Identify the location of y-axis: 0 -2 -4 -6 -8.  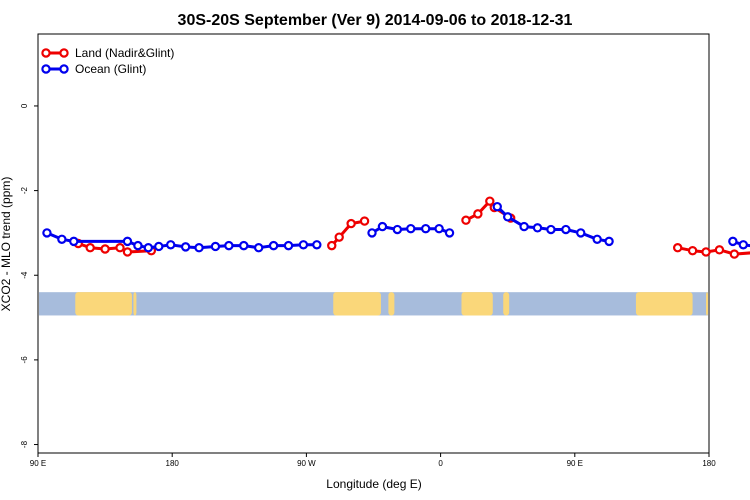
(29, 275).